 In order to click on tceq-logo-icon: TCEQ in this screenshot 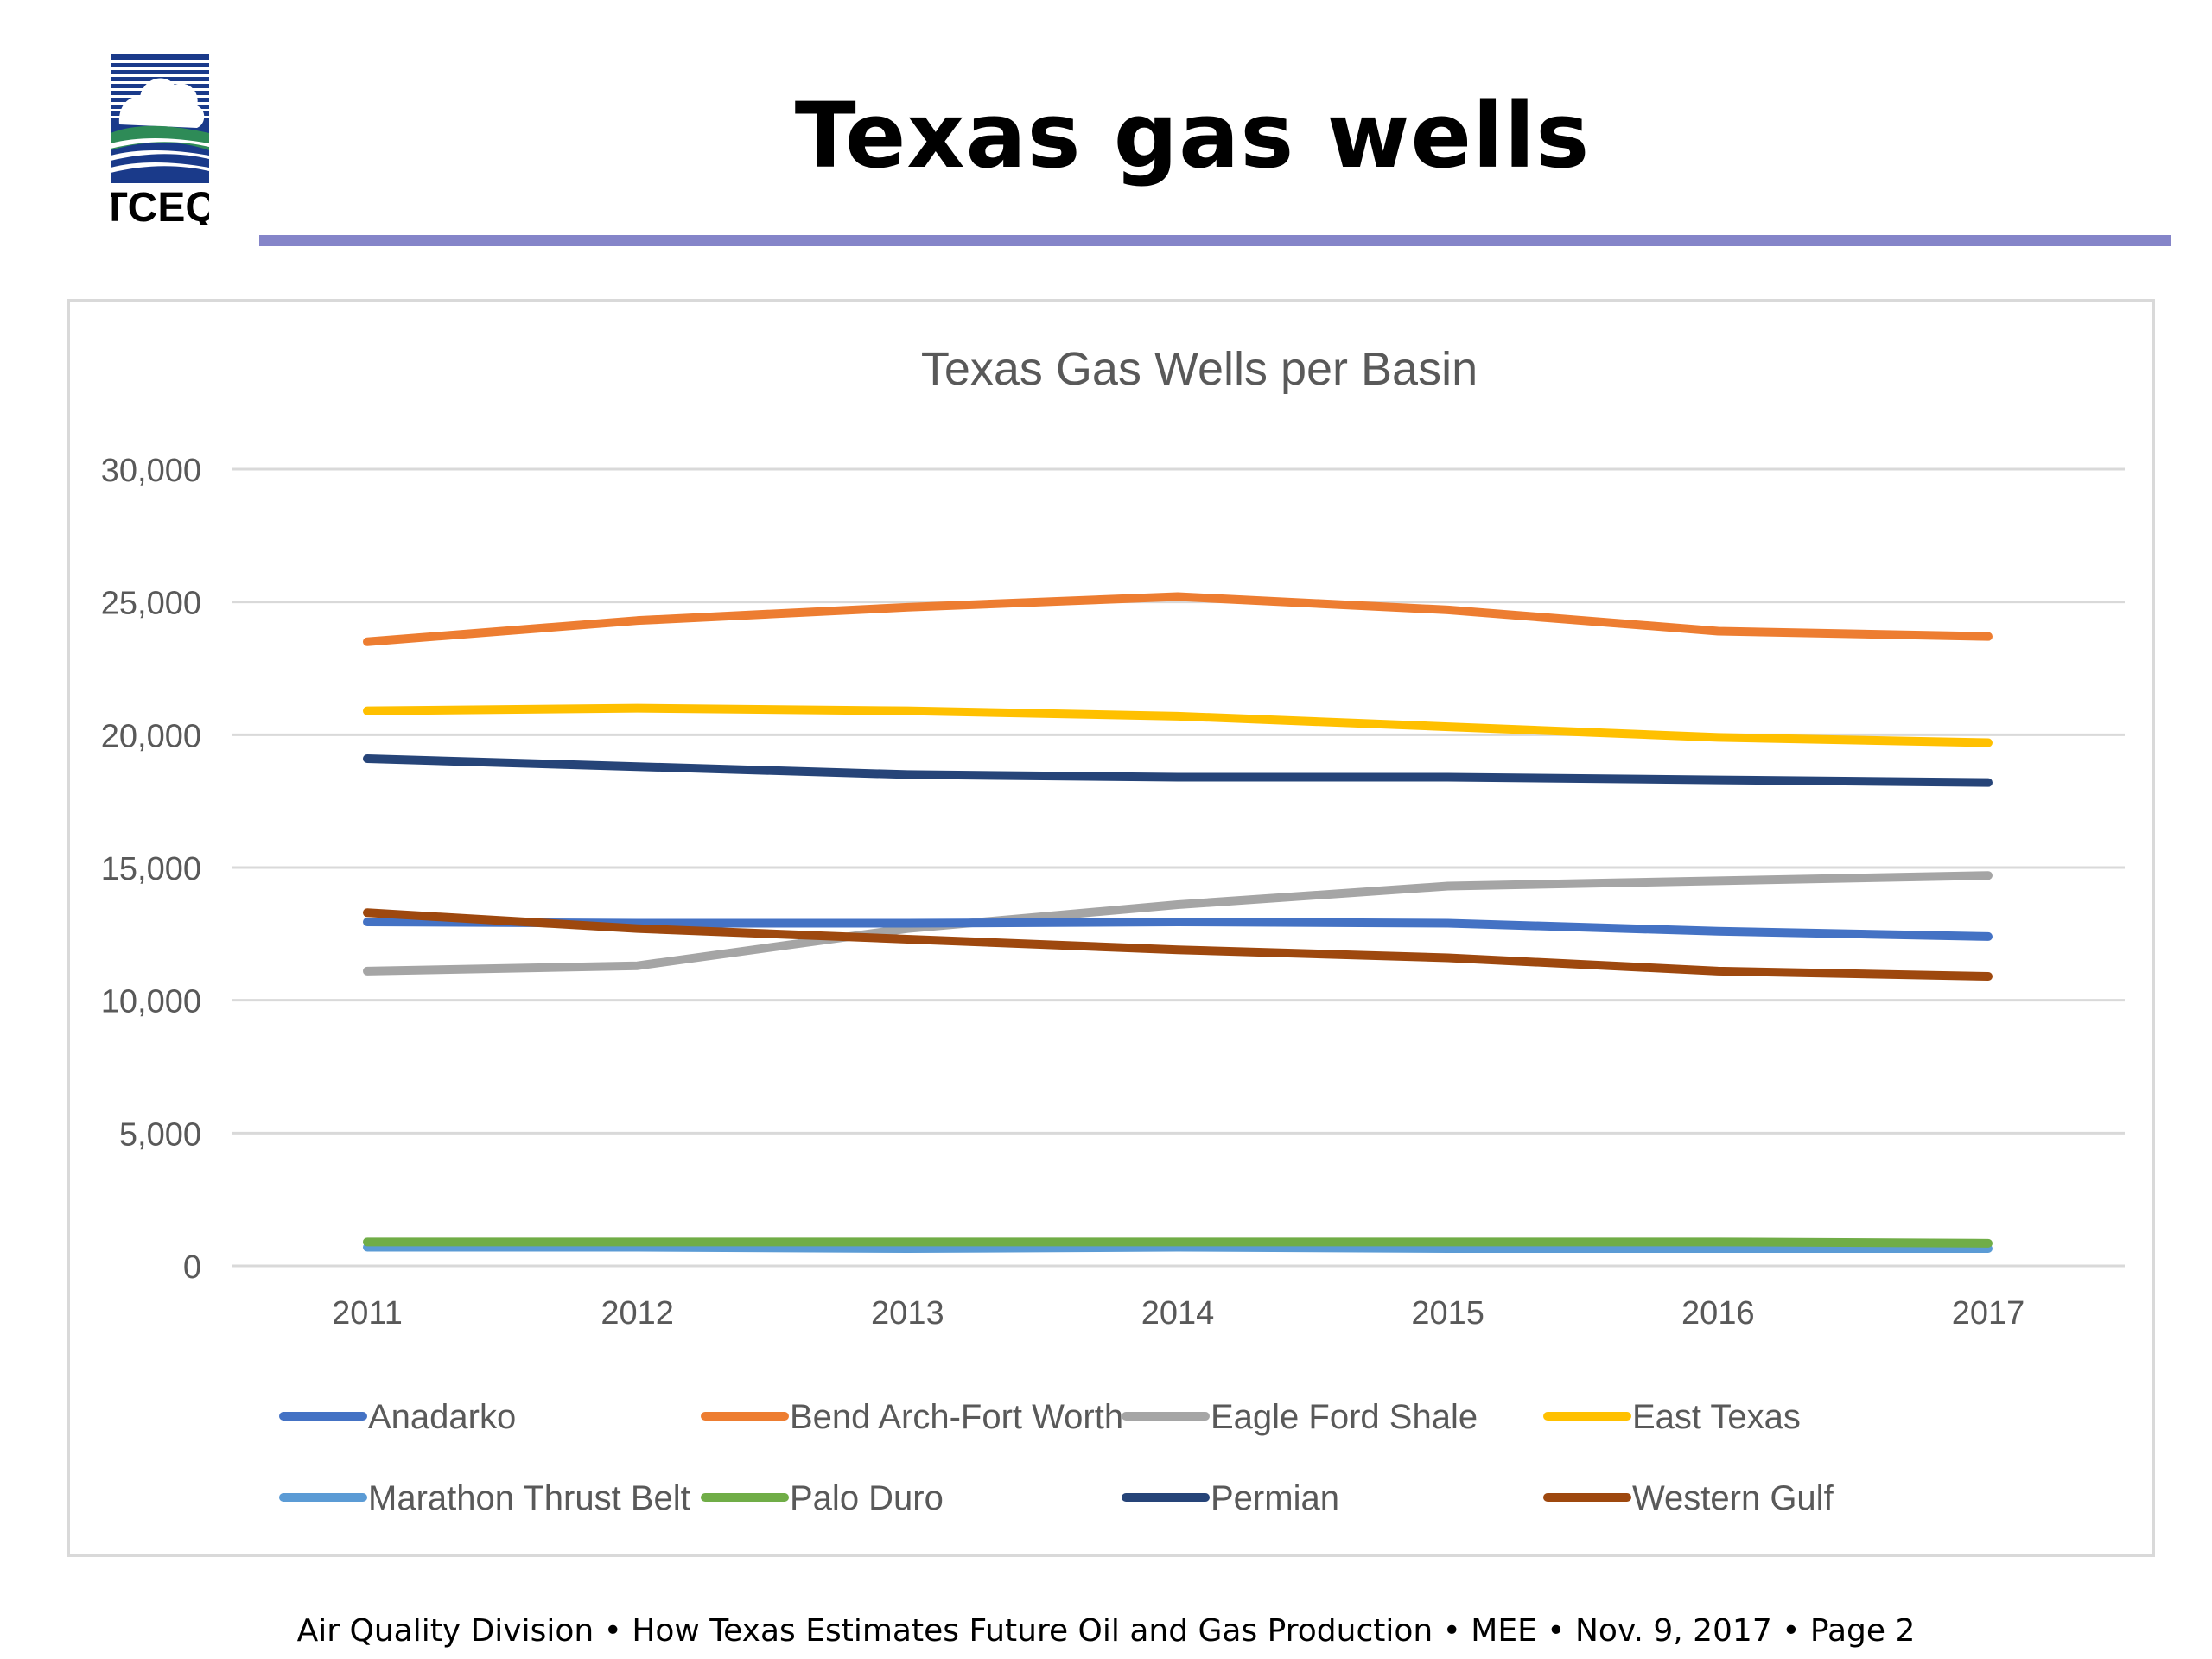, I will do `click(160, 142)`.